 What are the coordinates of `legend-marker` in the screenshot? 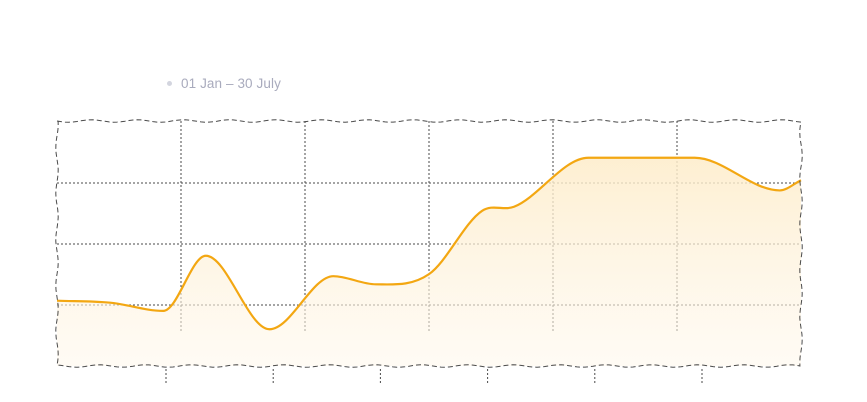 It's located at (169, 83).